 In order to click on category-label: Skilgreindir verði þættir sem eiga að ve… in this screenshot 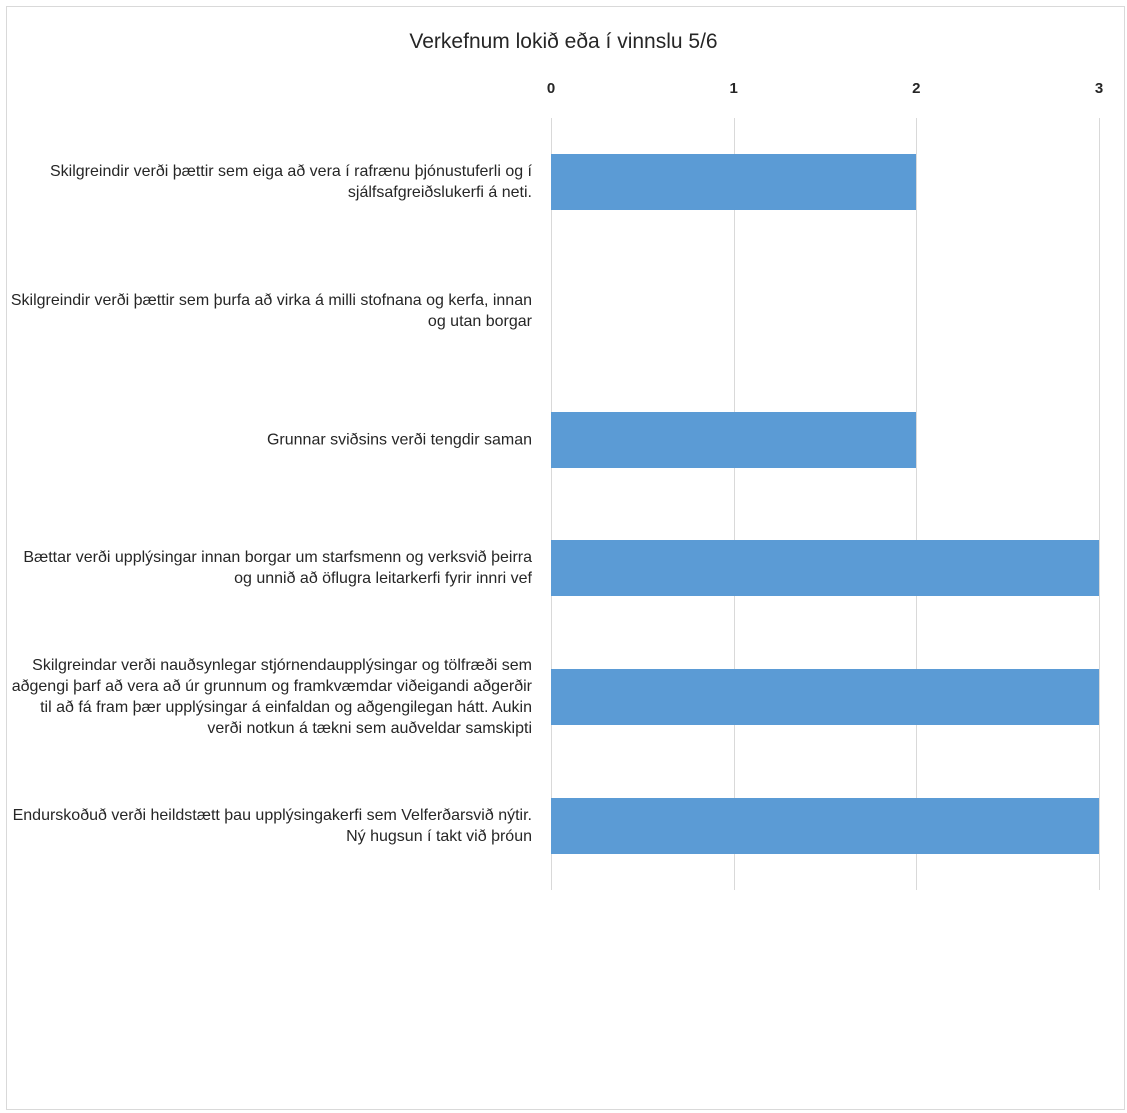, I will do `click(291, 182)`.